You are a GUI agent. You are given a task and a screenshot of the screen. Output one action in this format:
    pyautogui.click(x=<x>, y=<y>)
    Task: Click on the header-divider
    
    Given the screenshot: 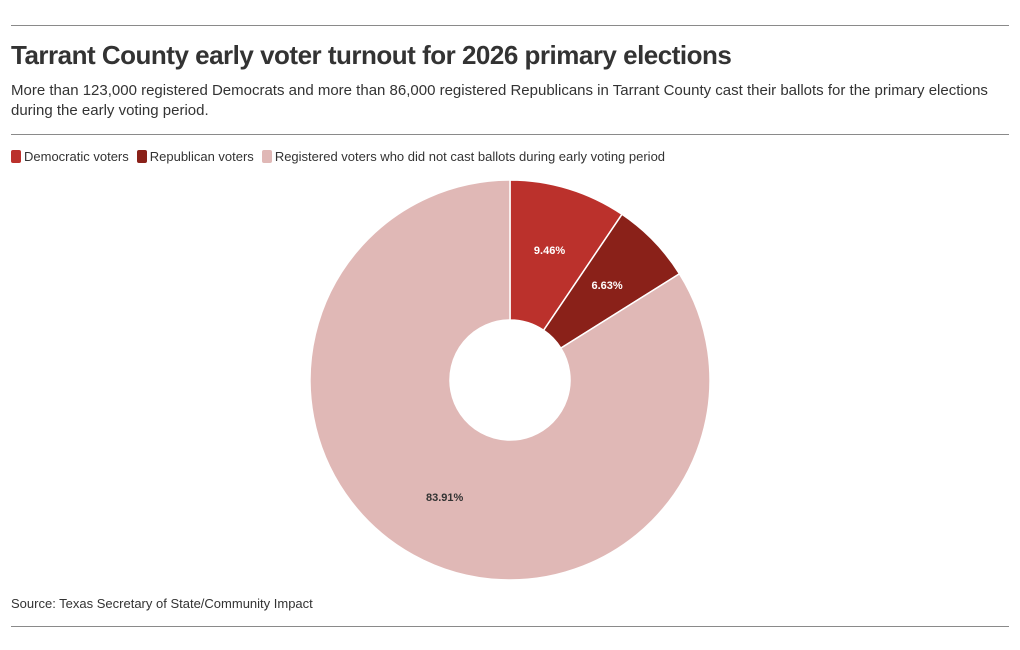 What is the action you would take?
    pyautogui.click(x=510, y=134)
    